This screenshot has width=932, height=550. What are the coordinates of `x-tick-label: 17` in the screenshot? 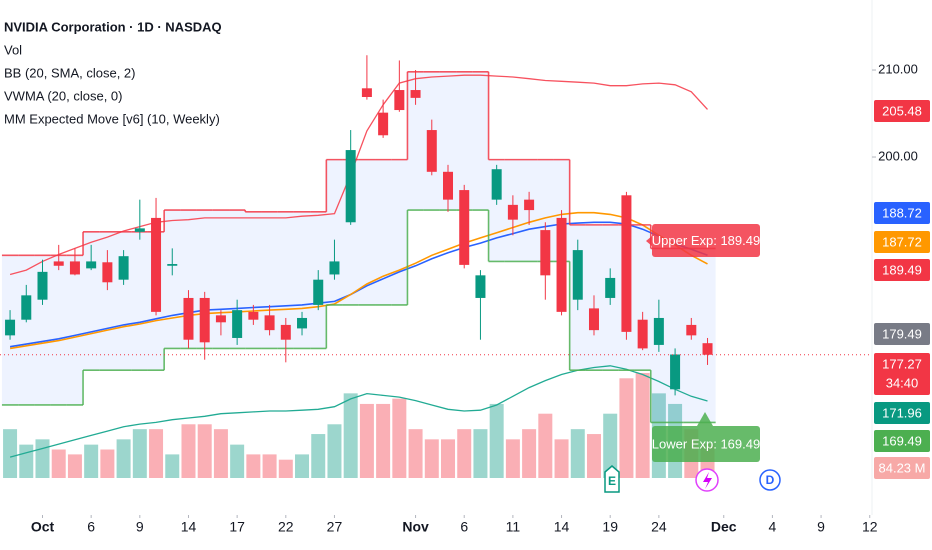 It's located at (237, 527).